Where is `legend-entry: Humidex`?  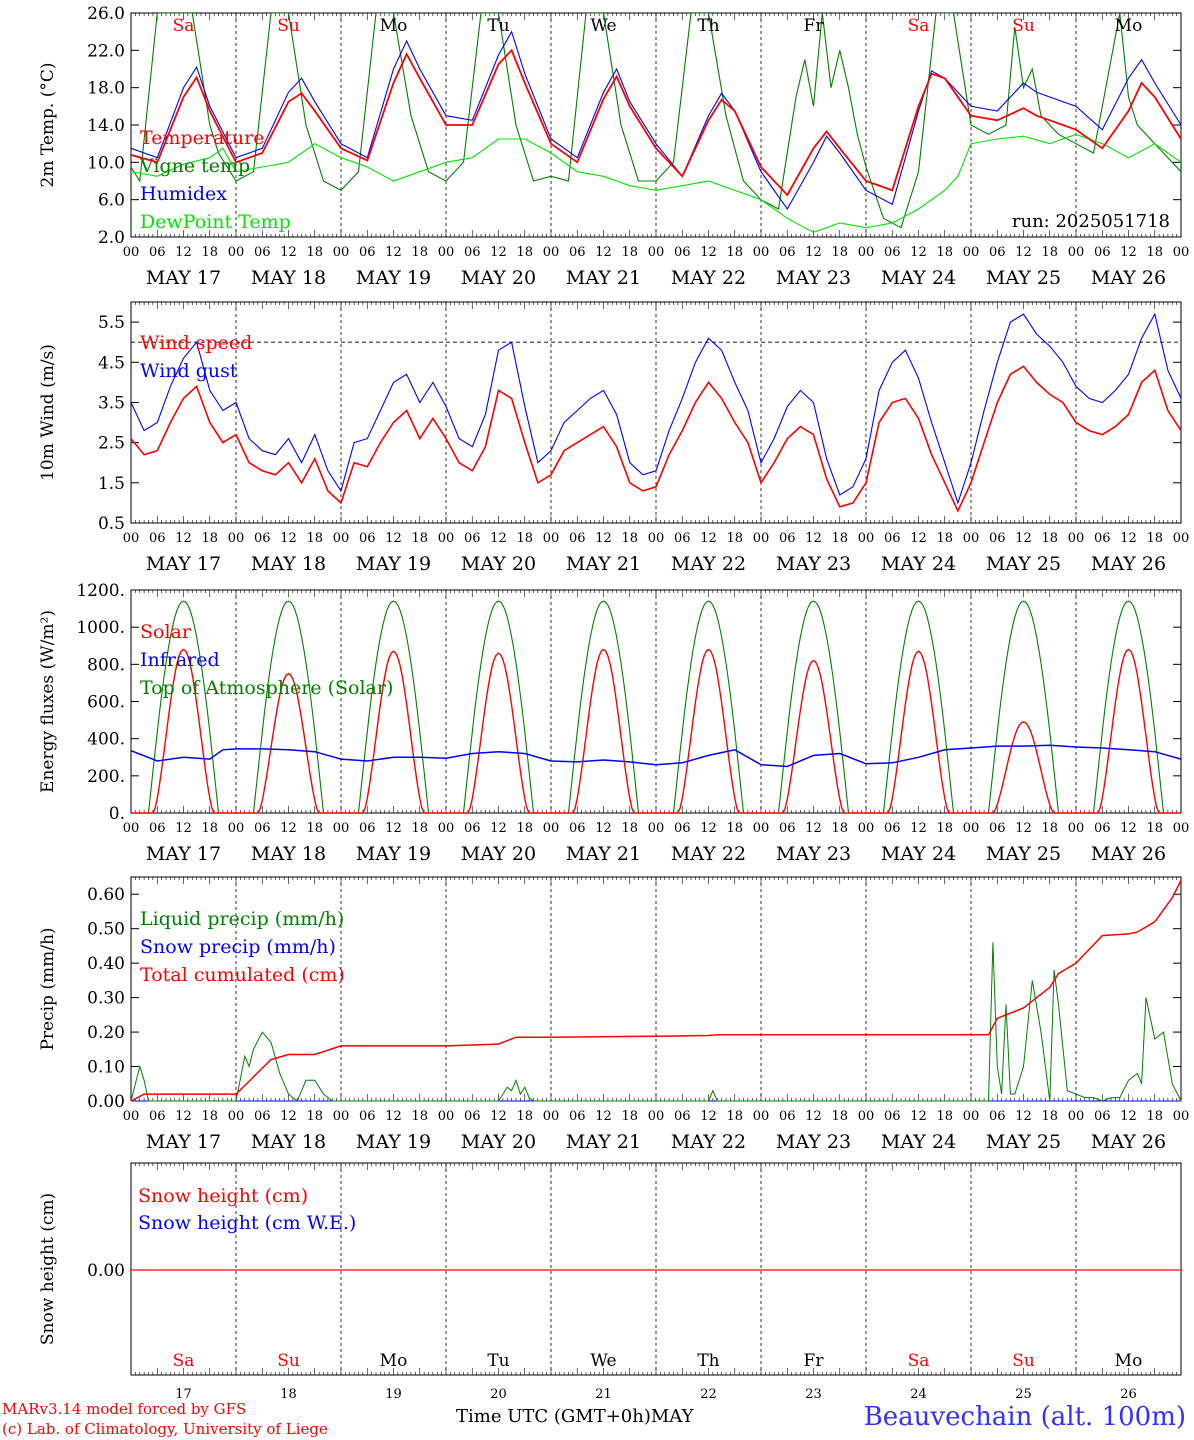 legend-entry: Humidex is located at coordinates (183, 194).